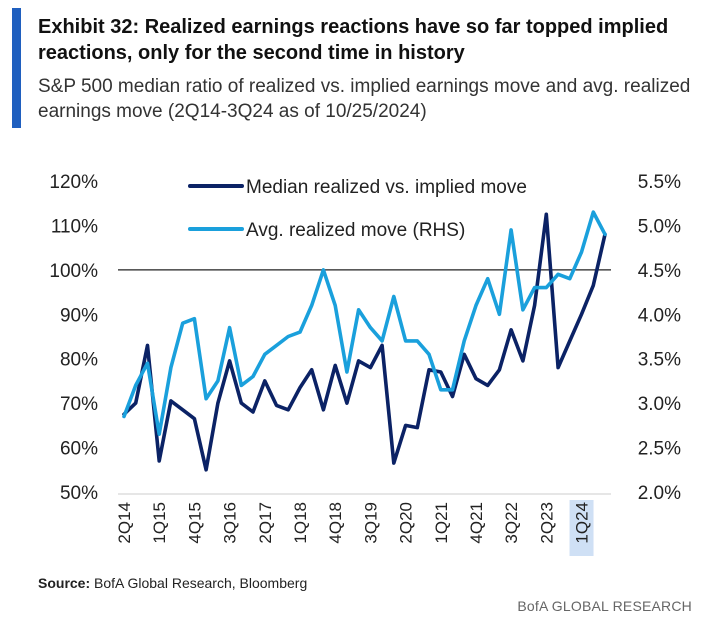  I want to click on x-axis-tick-label: 1Q15, so click(159, 523).